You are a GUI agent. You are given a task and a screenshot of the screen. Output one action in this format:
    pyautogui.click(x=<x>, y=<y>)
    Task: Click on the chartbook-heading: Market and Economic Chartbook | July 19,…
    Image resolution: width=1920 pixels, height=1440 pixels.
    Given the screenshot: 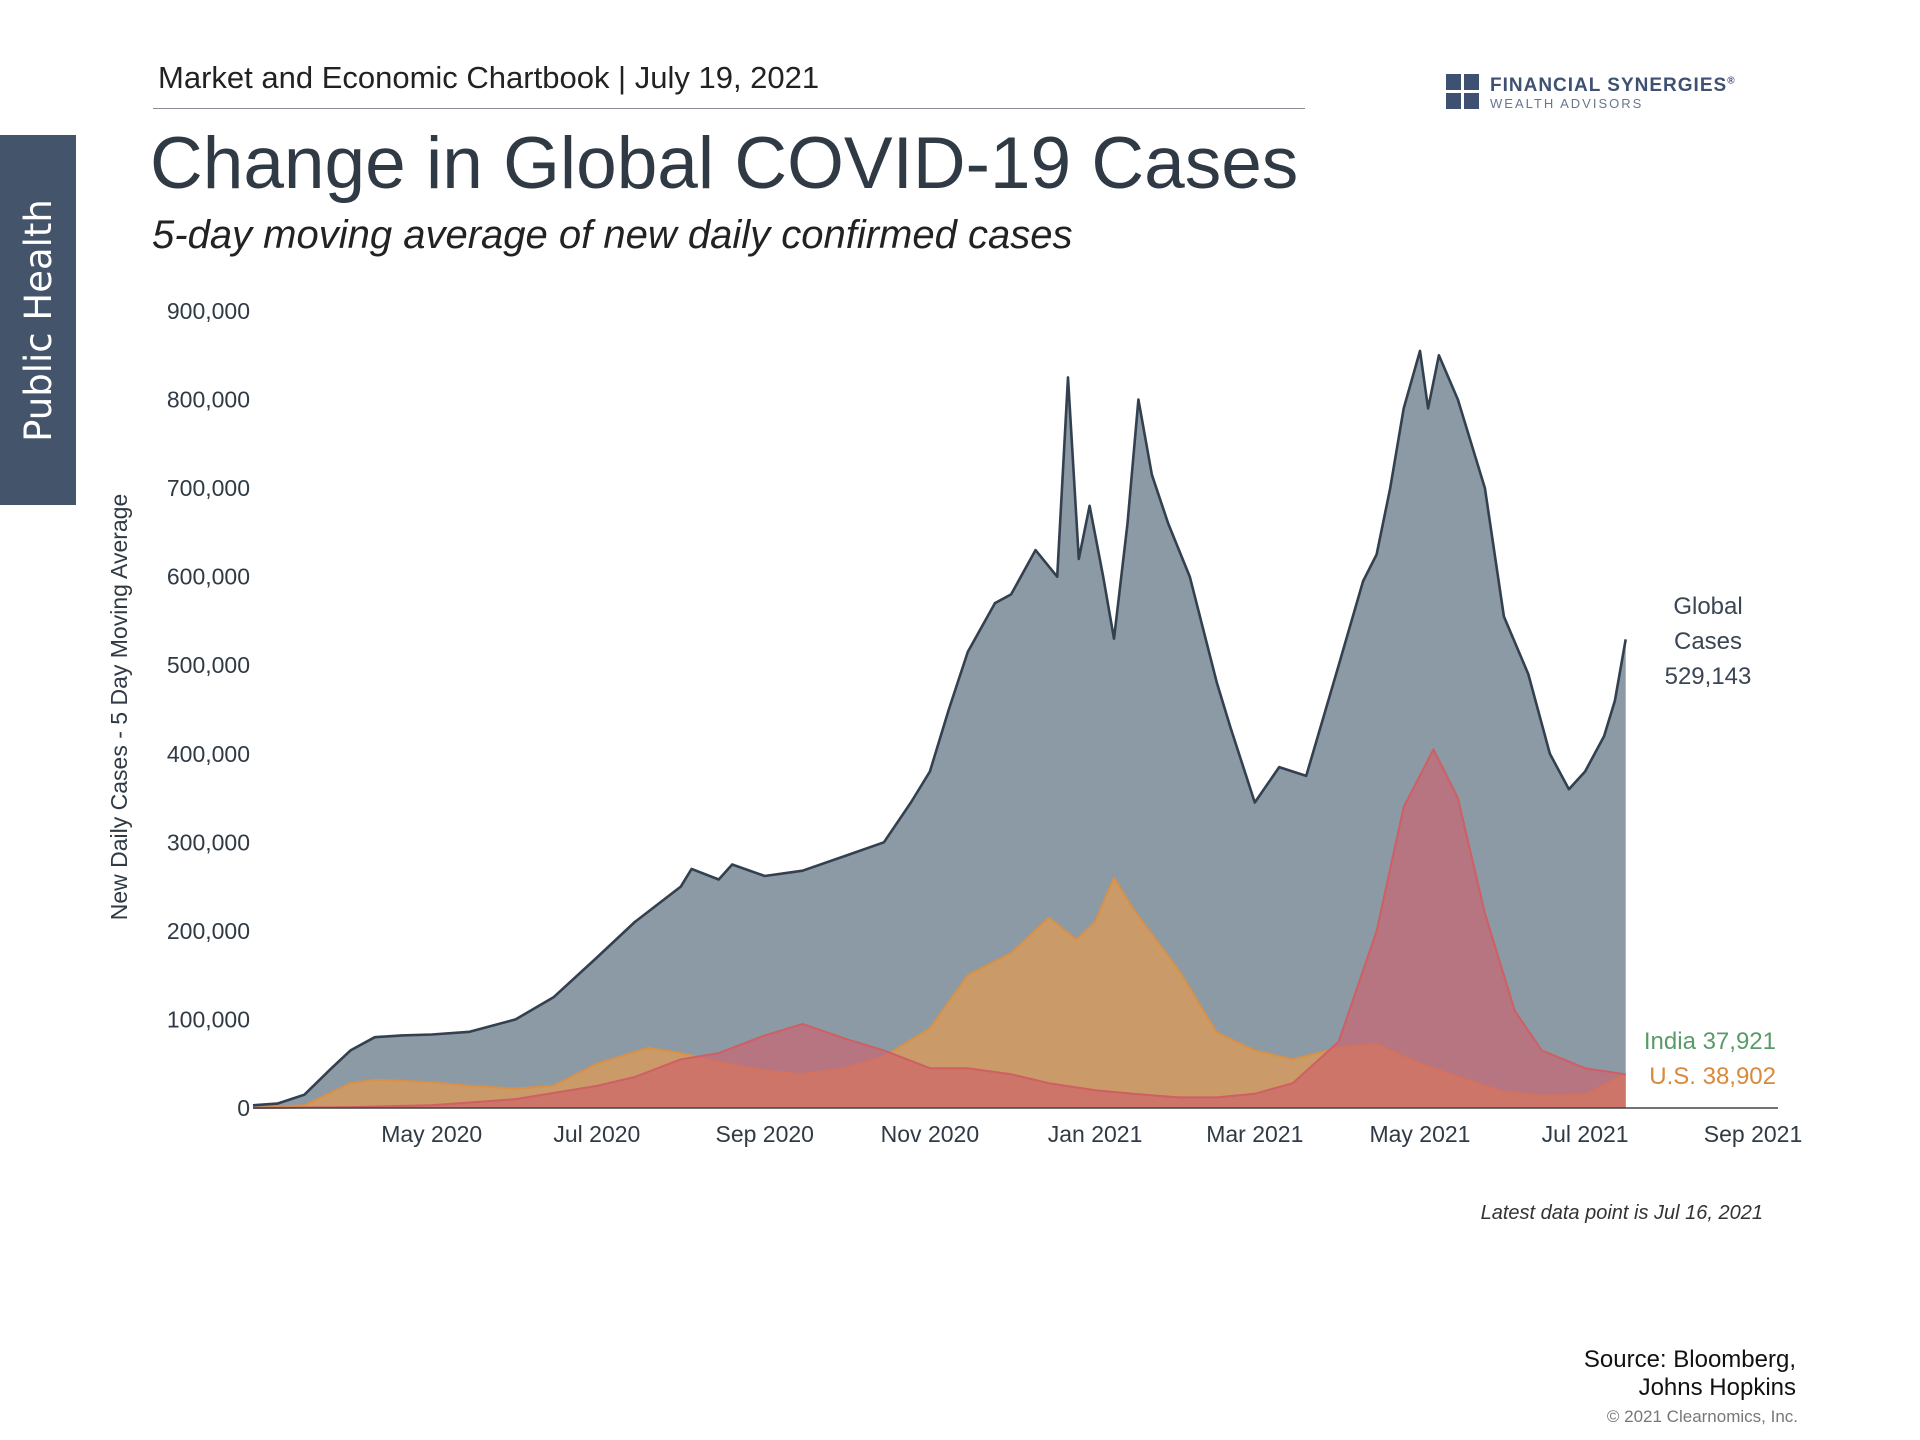 What is the action you would take?
    pyautogui.click(x=489, y=77)
    